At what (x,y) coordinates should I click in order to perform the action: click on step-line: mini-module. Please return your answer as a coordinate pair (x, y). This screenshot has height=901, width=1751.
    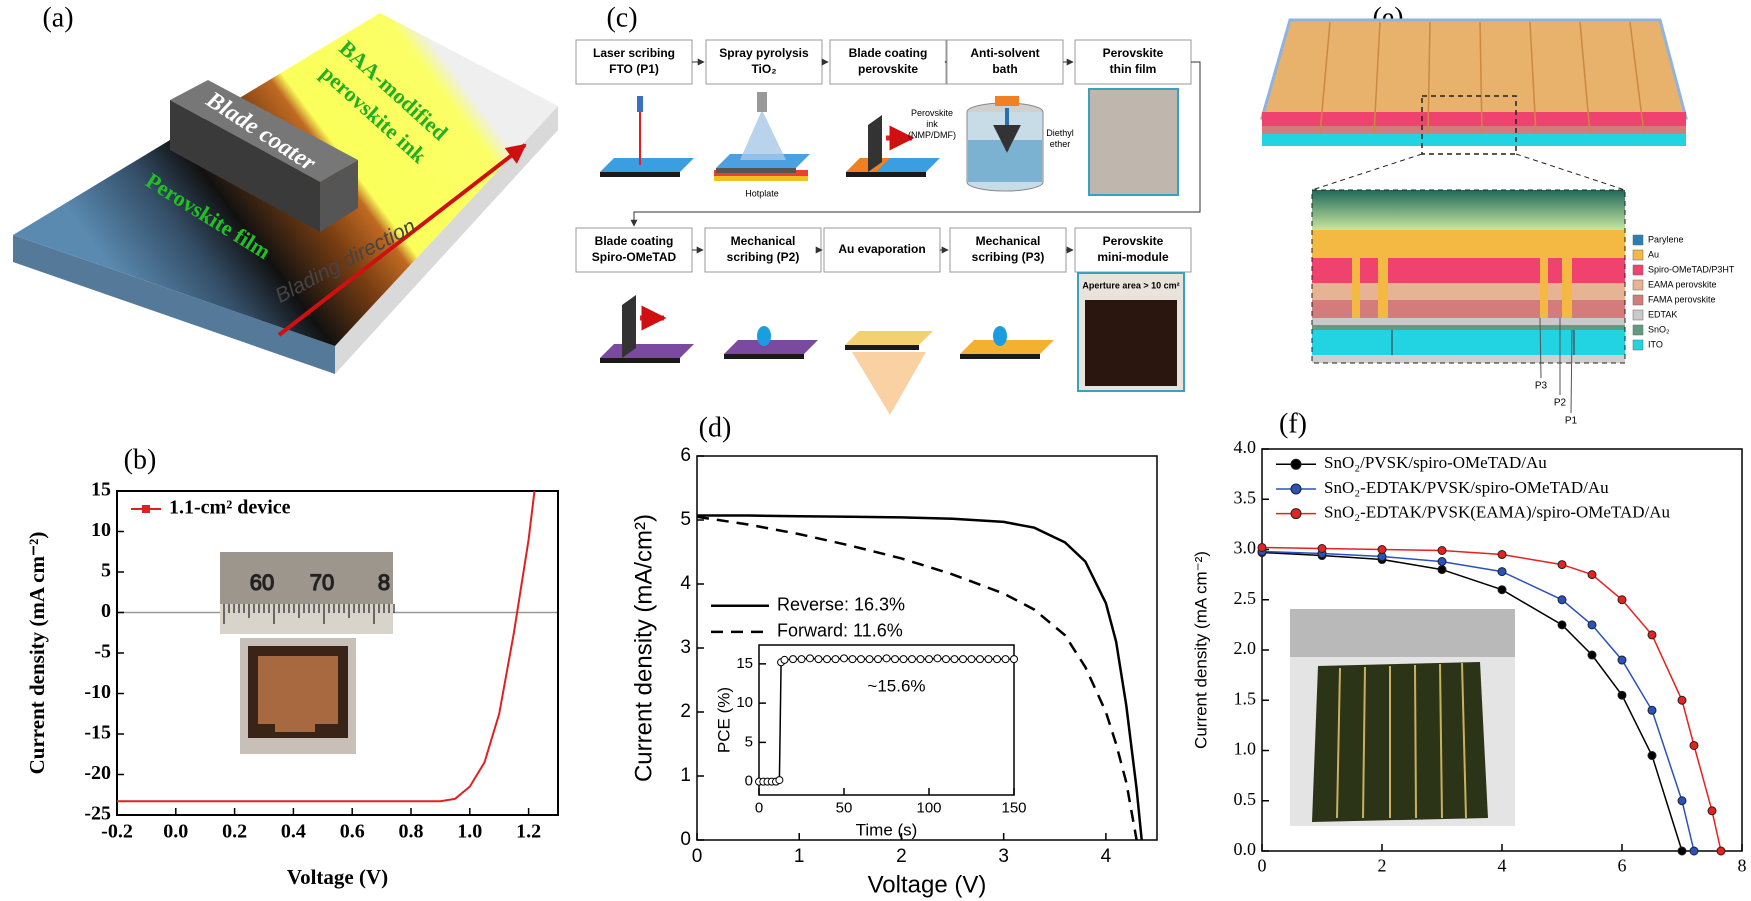
    Looking at the image, I should click on (1133, 257).